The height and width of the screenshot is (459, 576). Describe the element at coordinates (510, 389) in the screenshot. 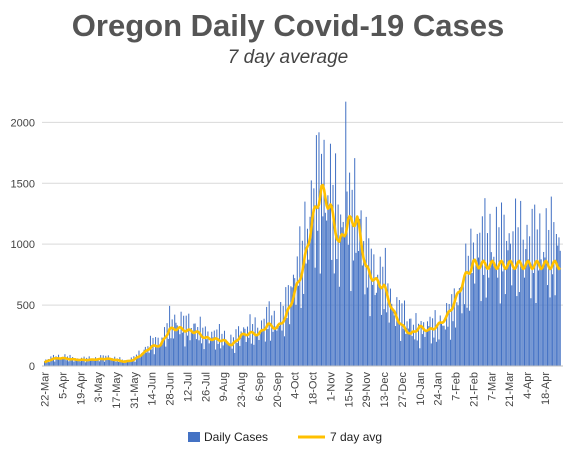

I see `x-tick-label: 21-Mar` at that location.